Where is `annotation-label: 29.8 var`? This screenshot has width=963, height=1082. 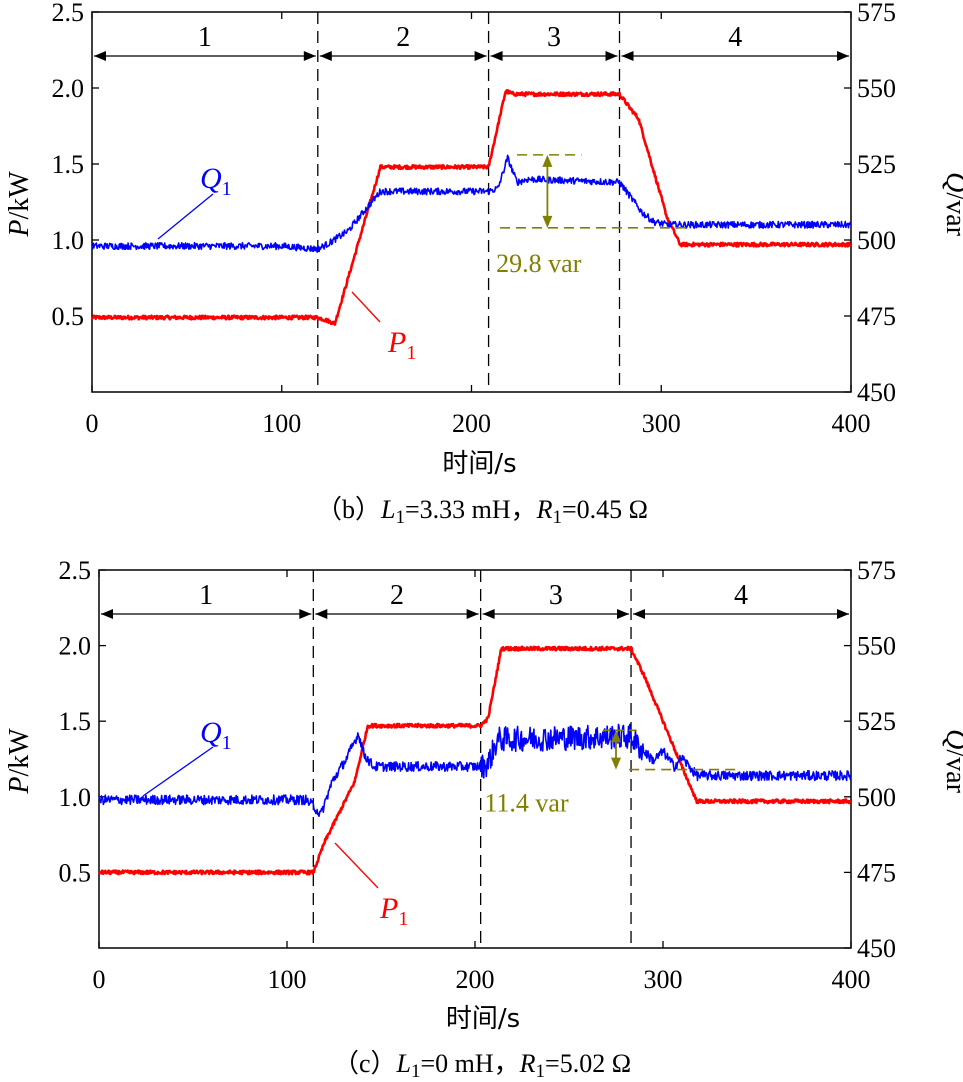
annotation-label: 29.8 var is located at coordinates (539, 263).